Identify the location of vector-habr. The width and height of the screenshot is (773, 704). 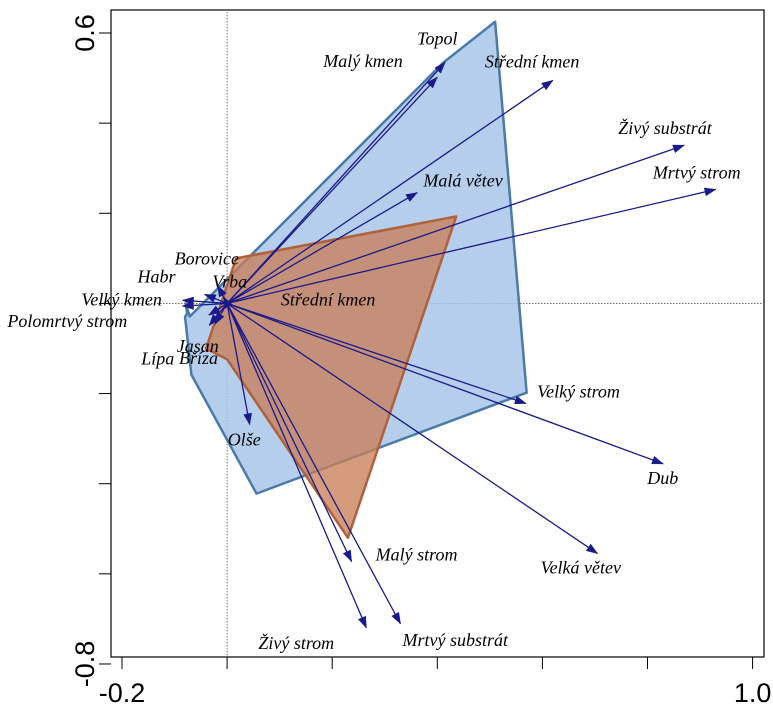
(215, 299).